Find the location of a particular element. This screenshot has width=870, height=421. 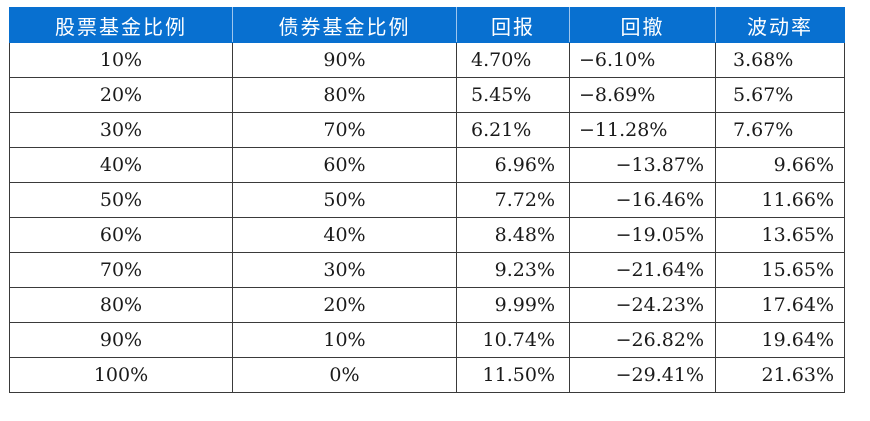

volatility-cell: 13.65% is located at coordinates (780, 235).